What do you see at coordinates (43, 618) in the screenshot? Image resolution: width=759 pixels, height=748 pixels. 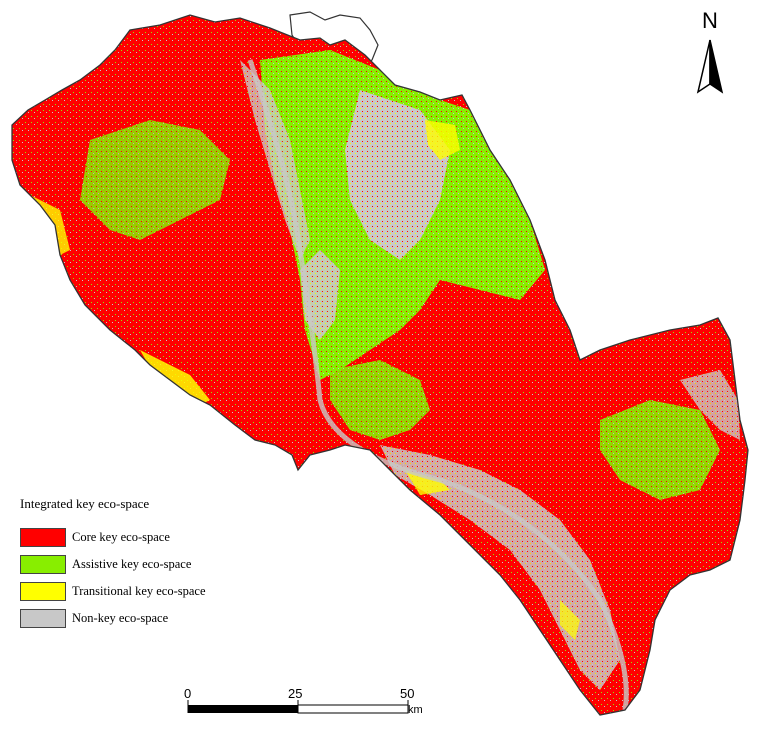 I see `legend-swatch-nonkey` at bounding box center [43, 618].